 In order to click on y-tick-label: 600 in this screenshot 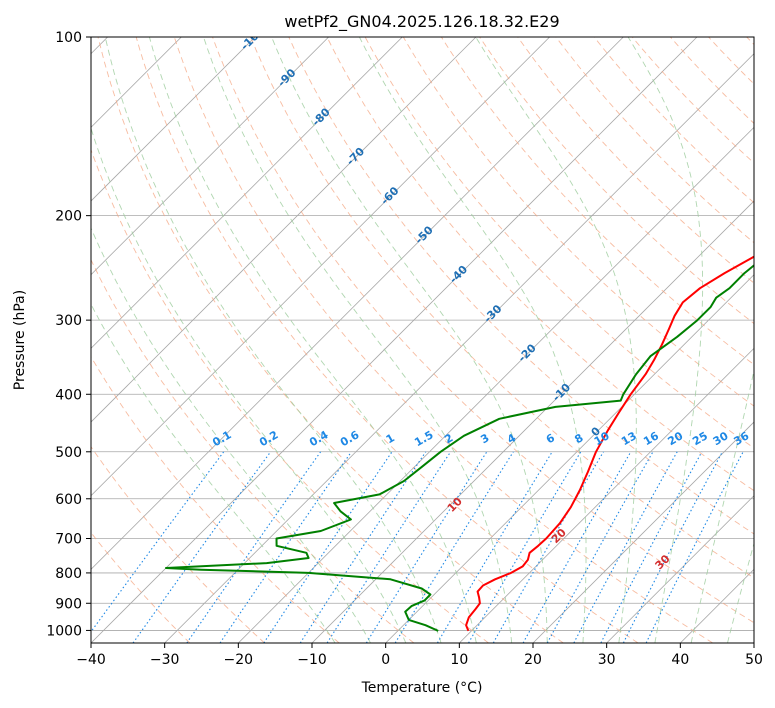, I will do `click(68, 500)`.